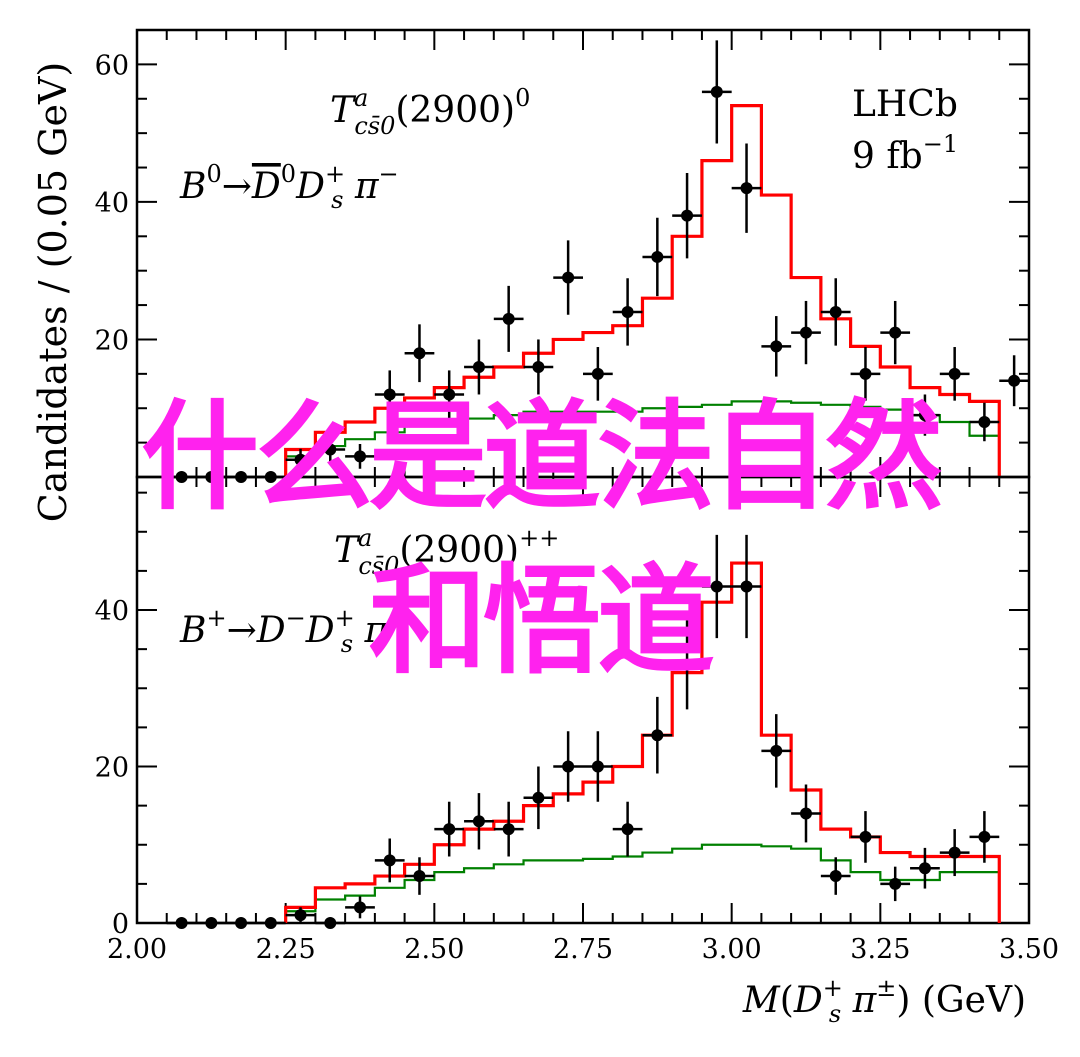 This screenshot has height=1057, width=1080. Describe the element at coordinates (286, 949) in the screenshot. I see `x-tick-label: 2.25` at that location.